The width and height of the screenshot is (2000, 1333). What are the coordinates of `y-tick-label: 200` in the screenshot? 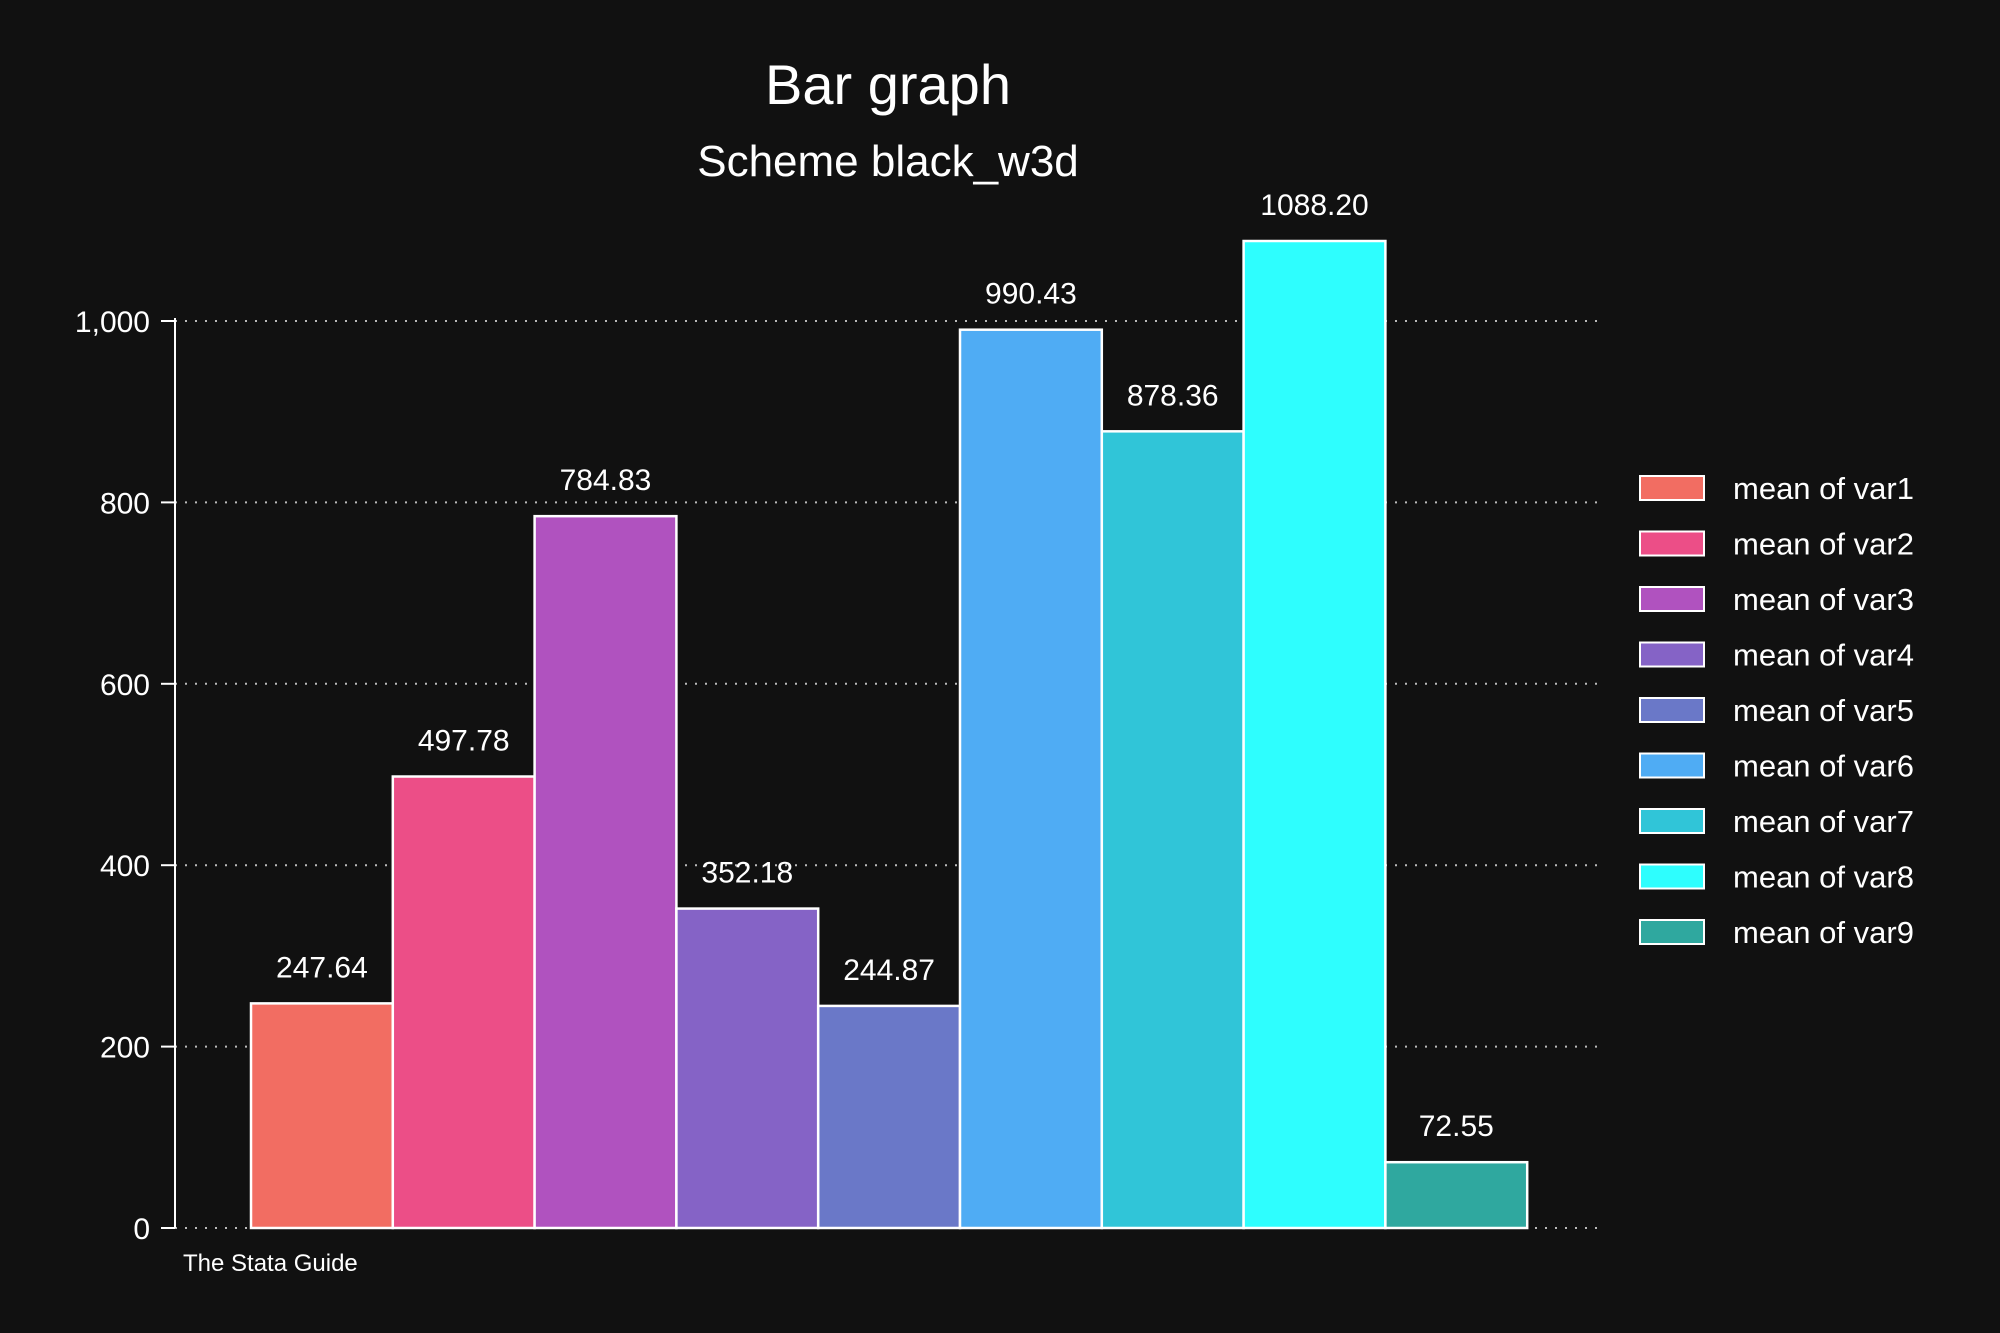 It's located at (125, 1048).